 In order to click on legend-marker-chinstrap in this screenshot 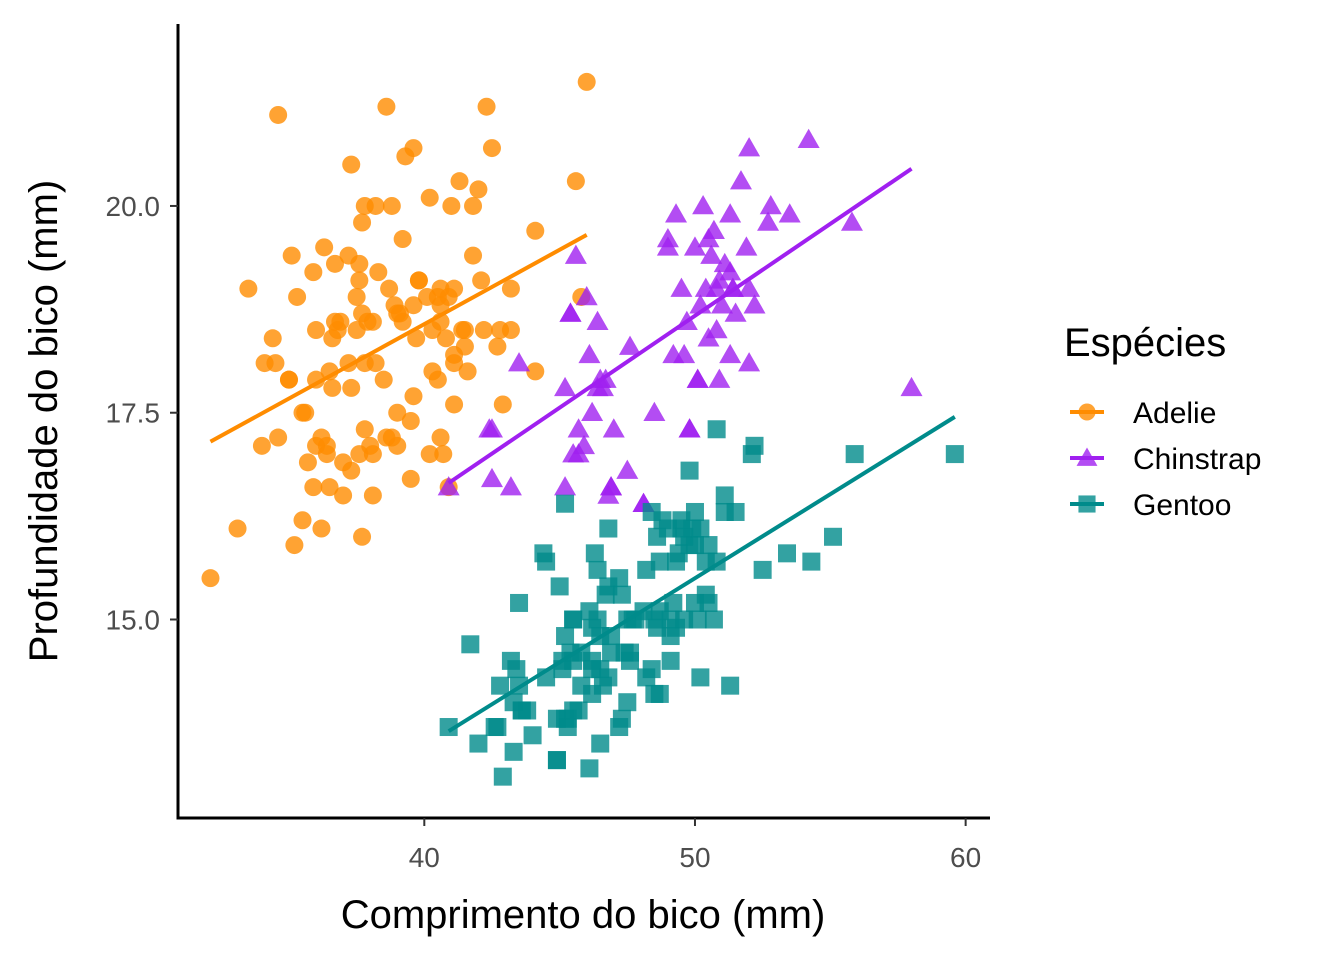, I will do `click(1087, 456)`.